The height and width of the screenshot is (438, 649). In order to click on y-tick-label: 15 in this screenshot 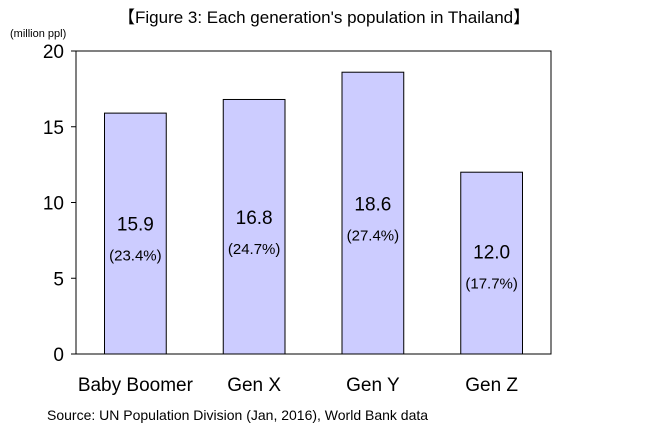, I will do `click(53, 128)`.